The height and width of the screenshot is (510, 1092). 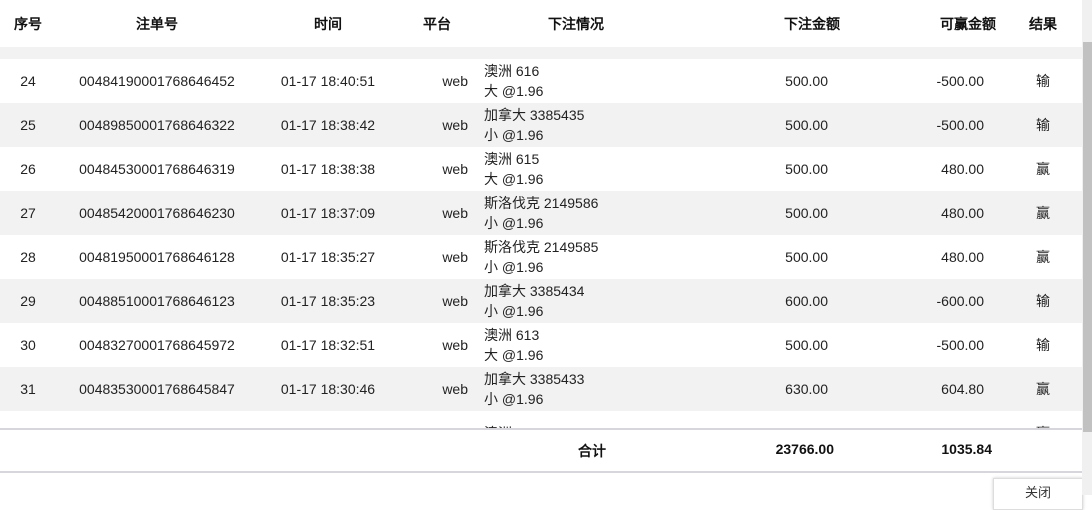 What do you see at coordinates (28, 345) in the screenshot?
I see `row-no: 30` at bounding box center [28, 345].